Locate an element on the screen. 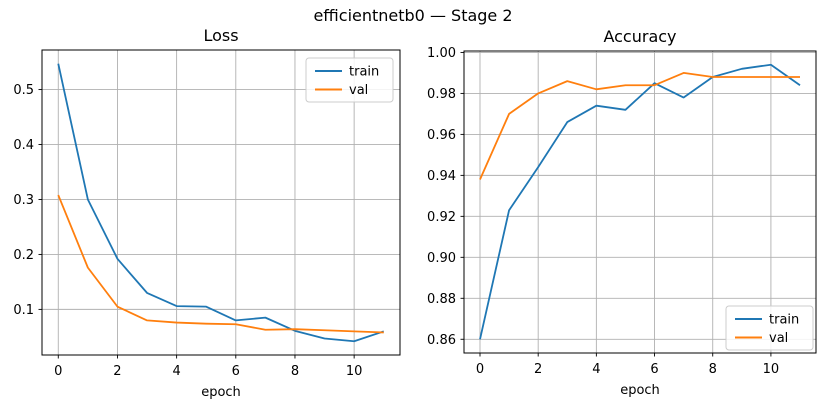  y-tick-label: 0.2 is located at coordinates (23, 255).